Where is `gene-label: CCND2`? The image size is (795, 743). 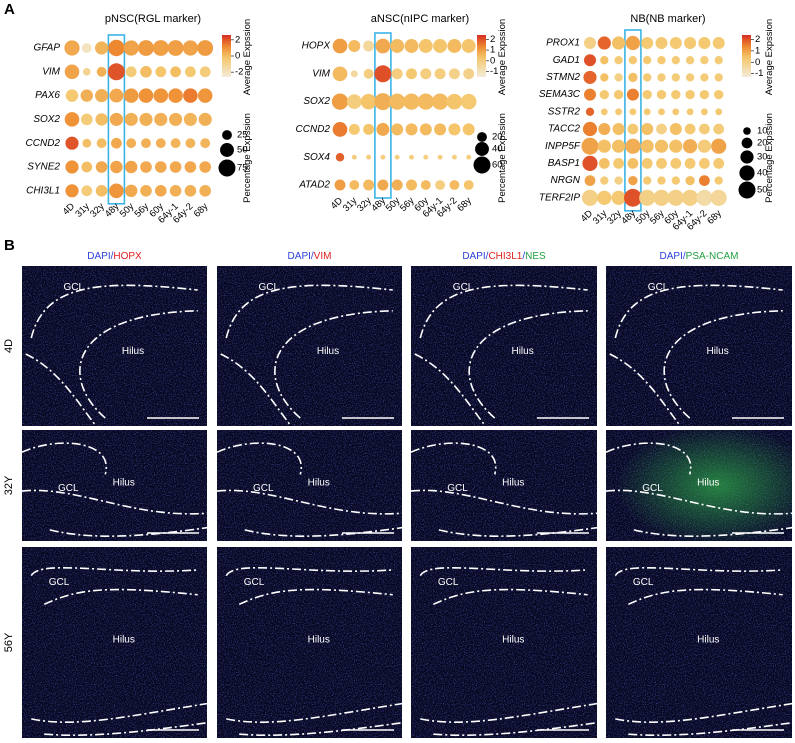 gene-label: CCND2 is located at coordinates (313, 129).